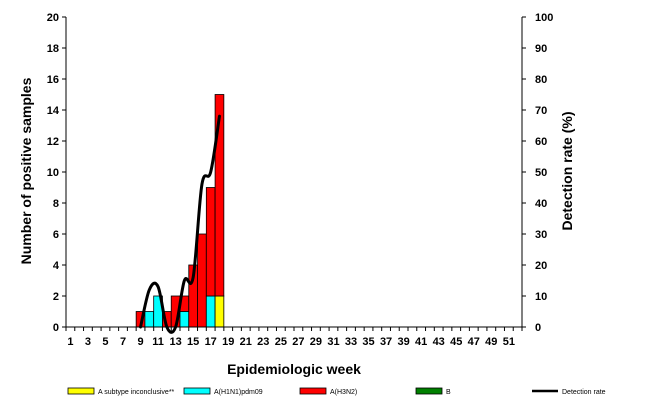 Image resolution: width=657 pixels, height=404 pixels. Describe the element at coordinates (541, 266) in the screenshot. I see `y2-tick-label: 20` at that location.